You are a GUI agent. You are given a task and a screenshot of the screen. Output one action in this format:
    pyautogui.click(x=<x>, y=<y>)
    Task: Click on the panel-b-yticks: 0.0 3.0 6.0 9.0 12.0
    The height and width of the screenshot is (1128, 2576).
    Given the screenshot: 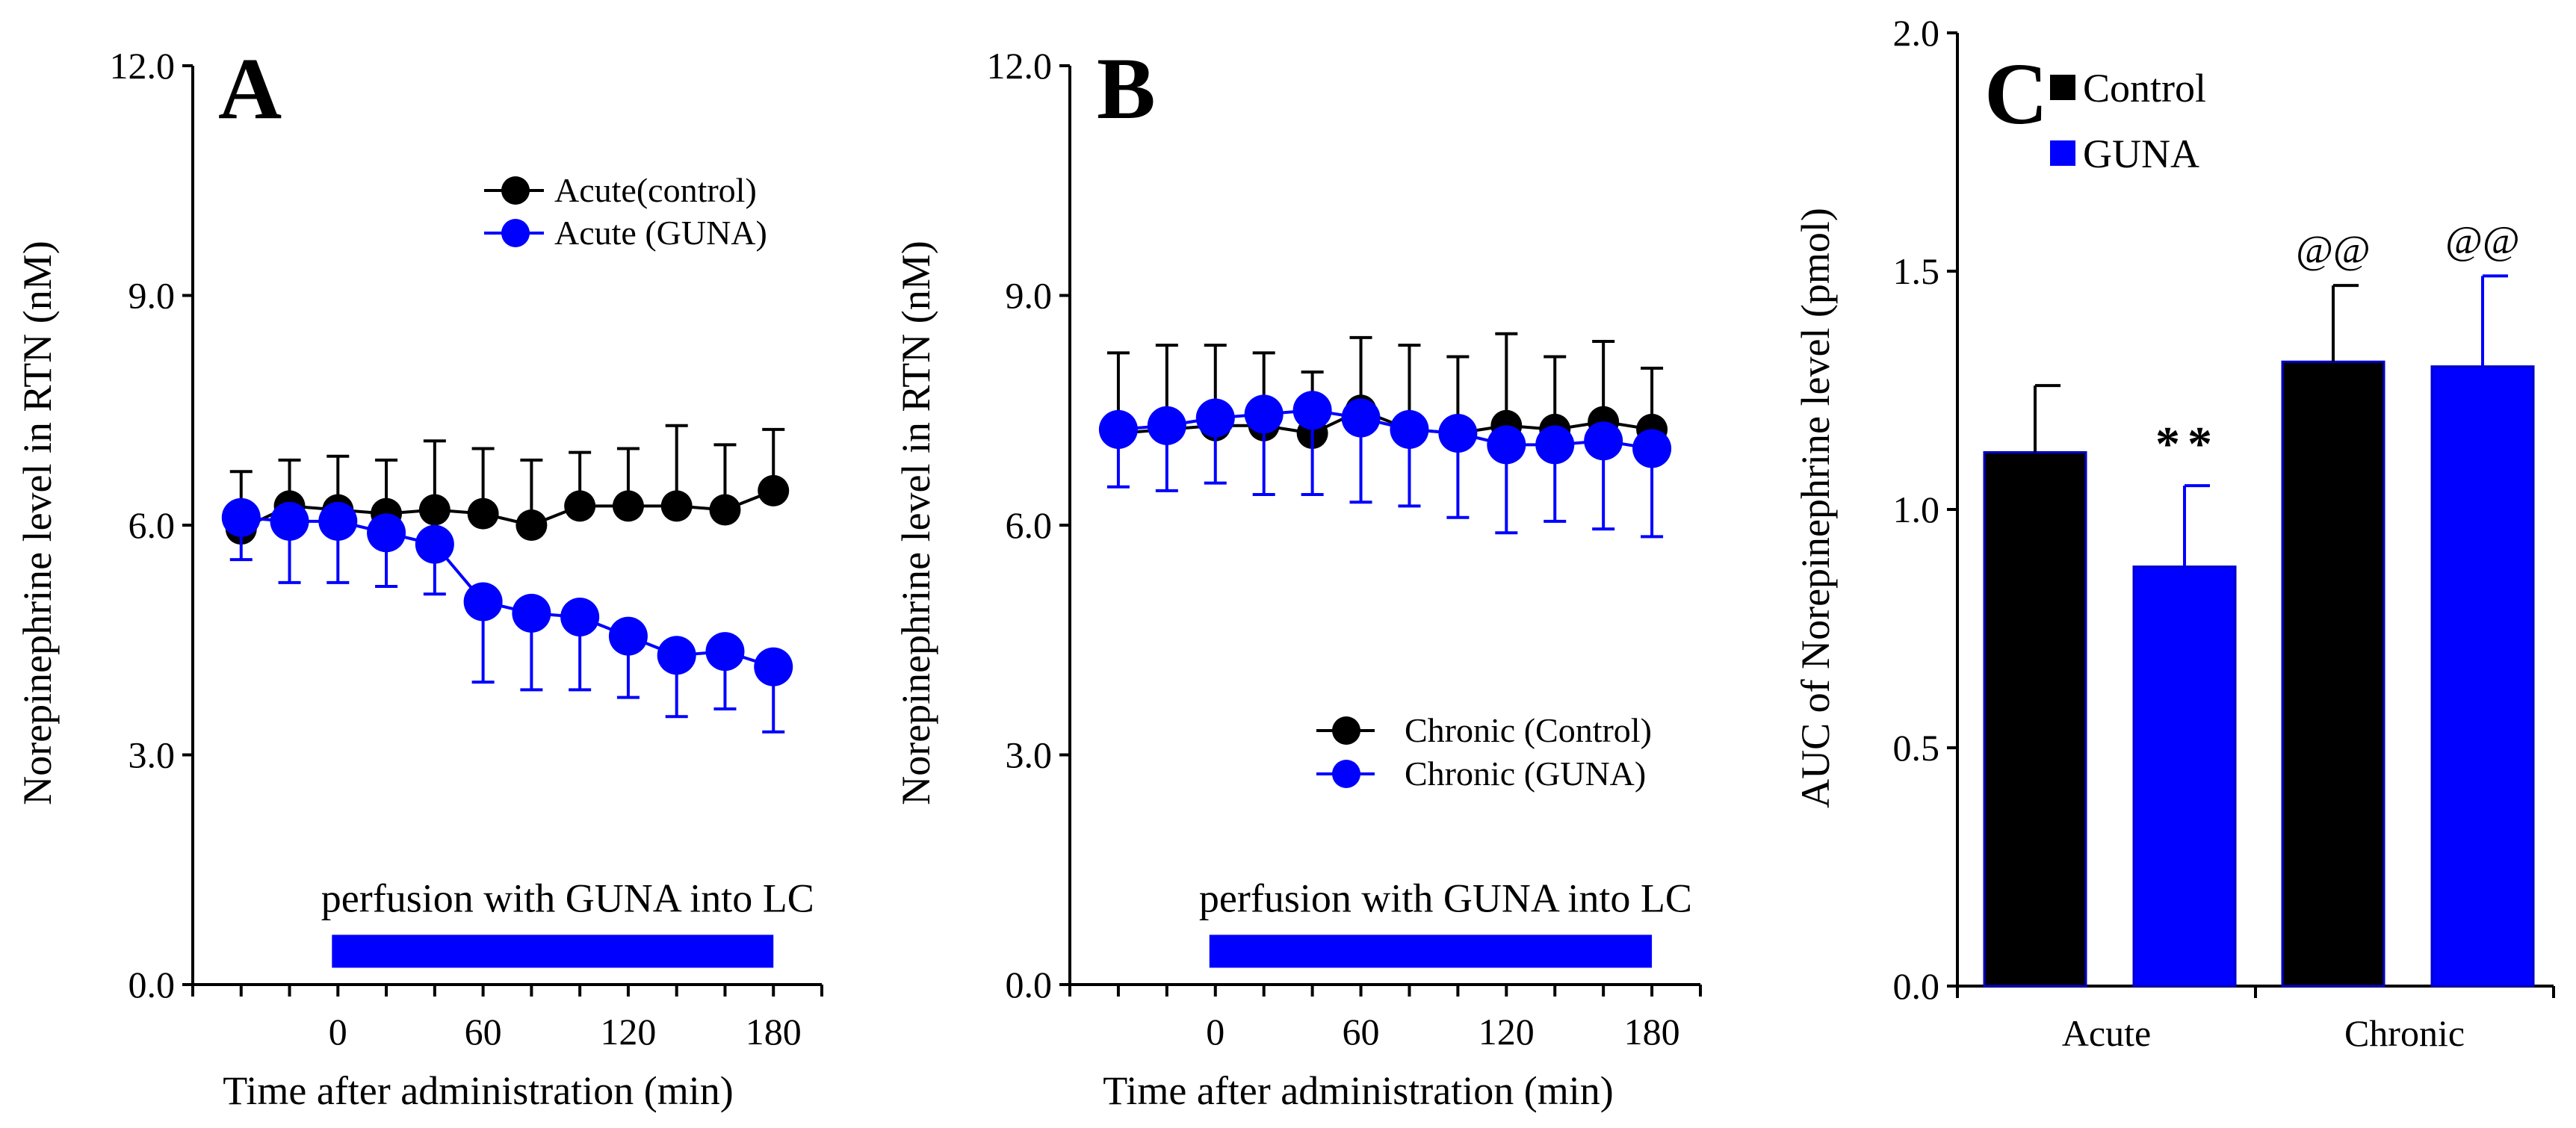 What is the action you would take?
    pyautogui.click(x=1028, y=525)
    